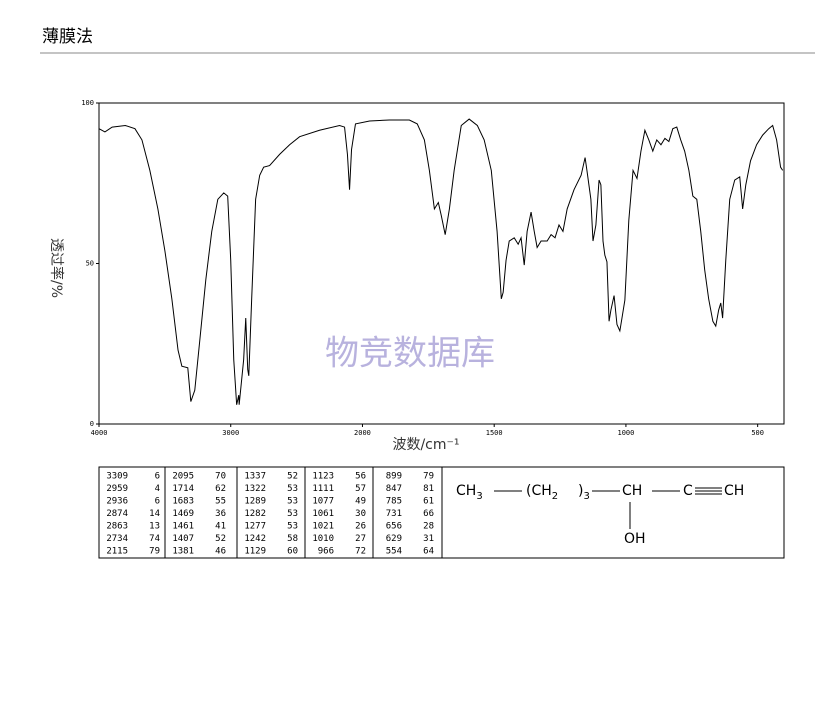  Describe the element at coordinates (183, 502) in the screenshot. I see `peak-wavenumber: 1683` at that location.